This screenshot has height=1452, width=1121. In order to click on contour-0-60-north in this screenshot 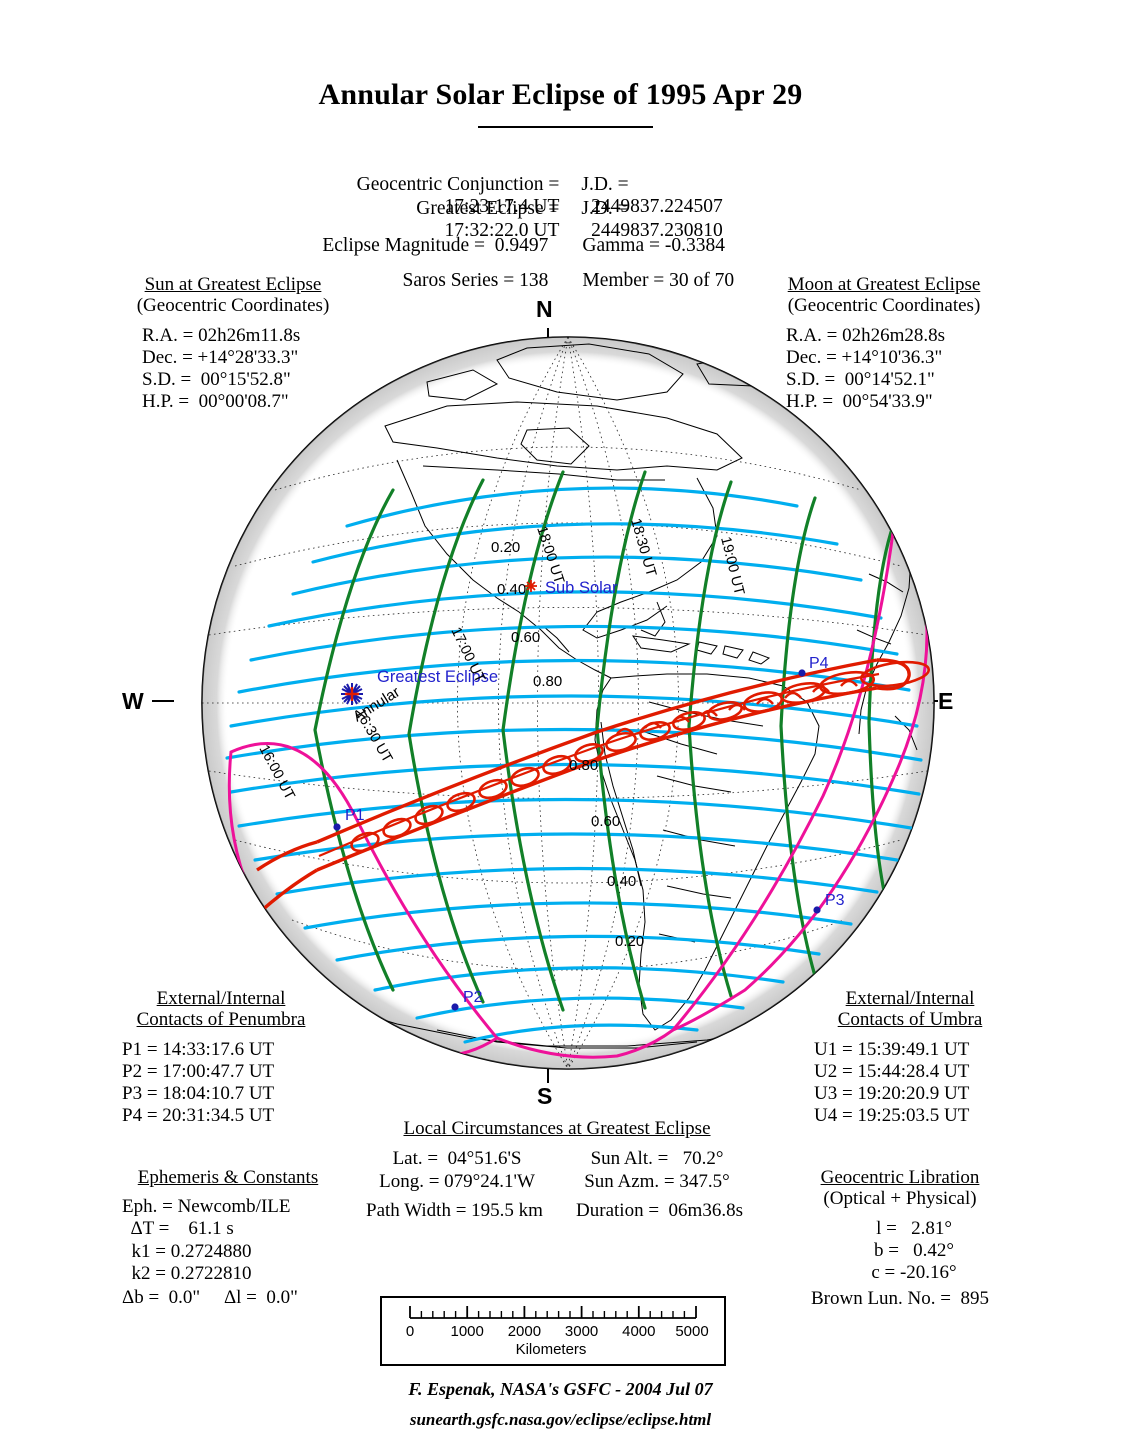, I will do `click(574, 744)`.